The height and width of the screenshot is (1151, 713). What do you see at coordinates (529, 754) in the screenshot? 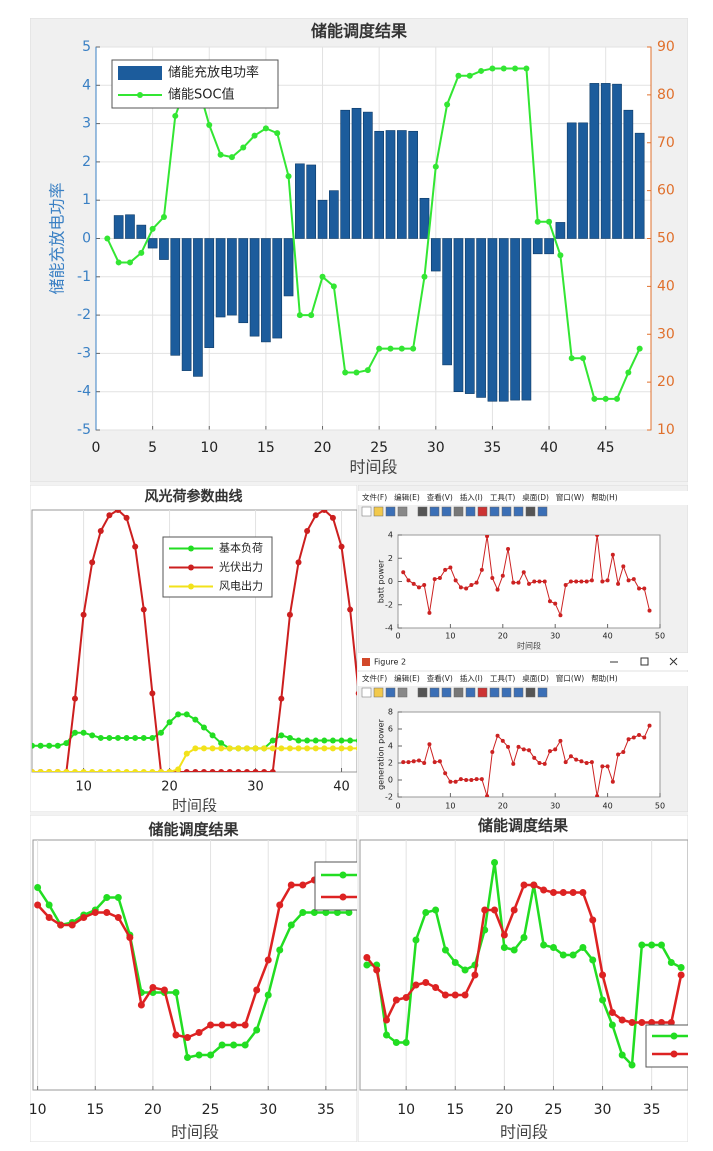
I see `plot-area` at bounding box center [529, 754].